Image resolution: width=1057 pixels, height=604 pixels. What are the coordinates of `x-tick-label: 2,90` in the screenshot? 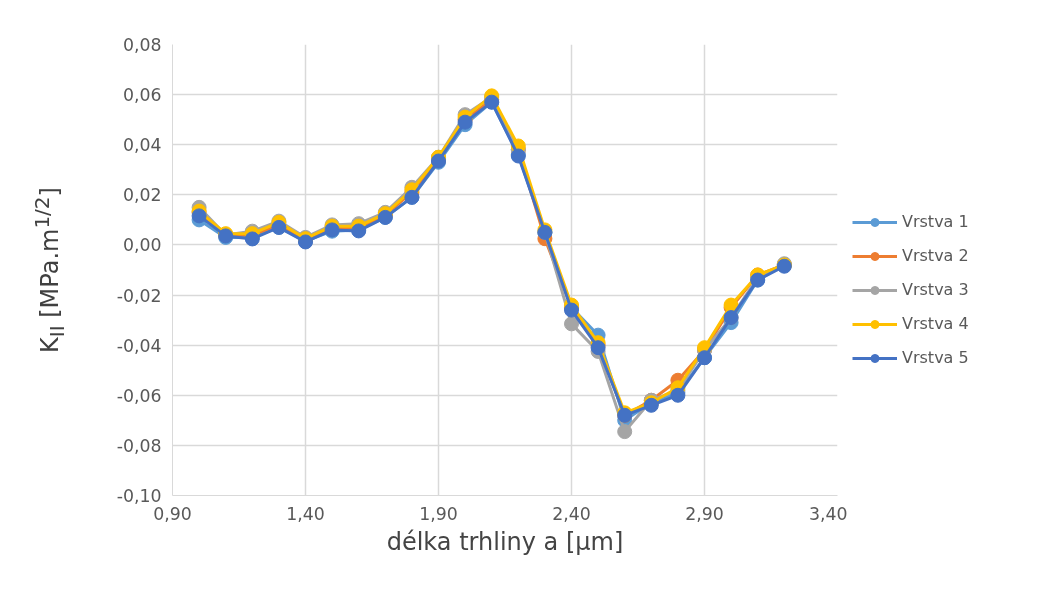 It's located at (704, 513).